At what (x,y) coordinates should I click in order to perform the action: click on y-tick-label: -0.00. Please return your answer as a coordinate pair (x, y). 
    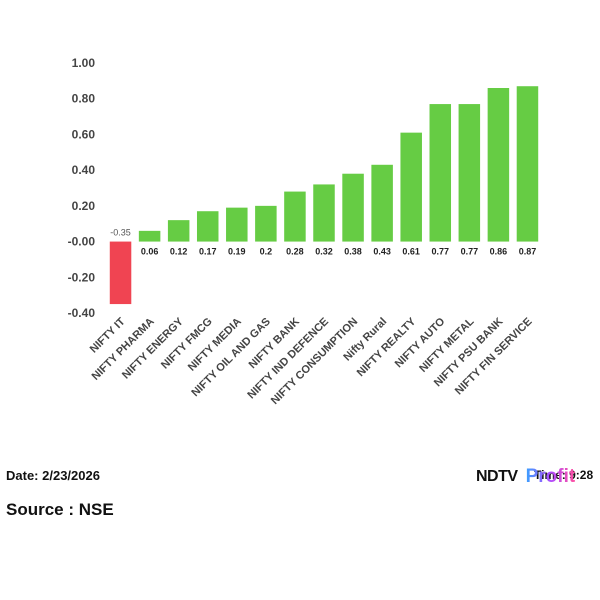
    Looking at the image, I should click on (82, 242).